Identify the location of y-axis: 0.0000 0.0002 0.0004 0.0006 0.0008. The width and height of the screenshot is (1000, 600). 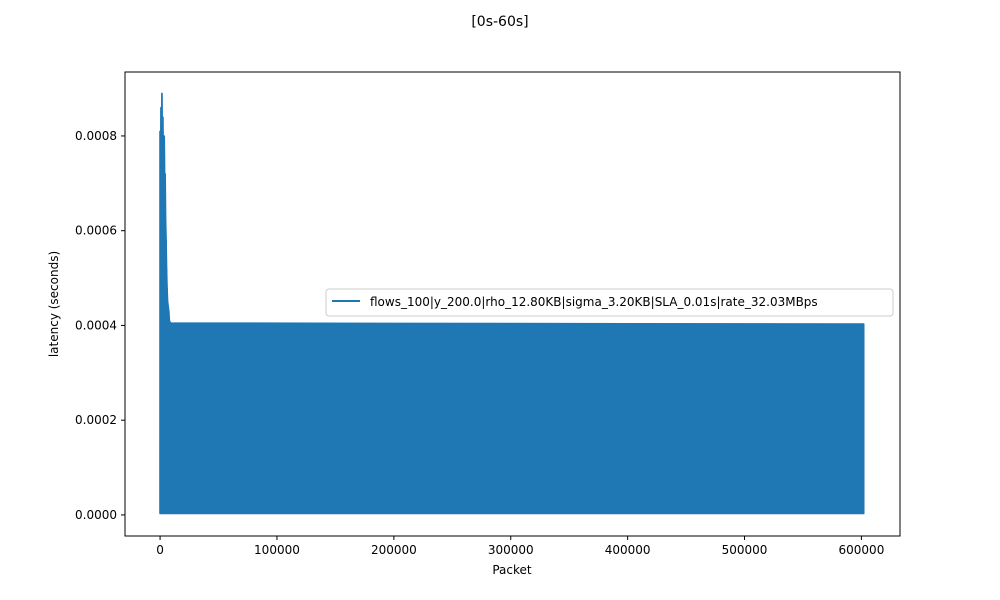
(100, 325).